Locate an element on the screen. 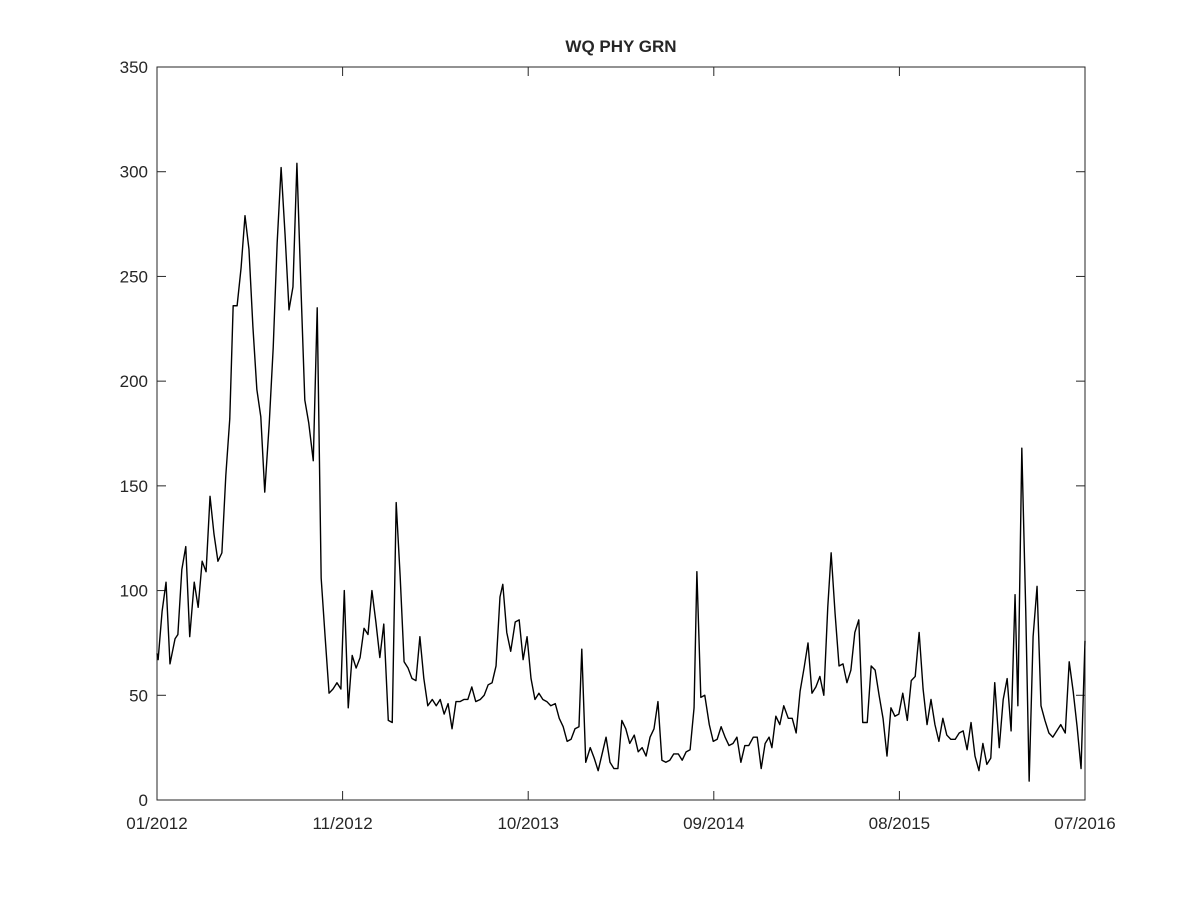 This screenshot has width=1200, height=900. x-tick-label: 11/2012 is located at coordinates (342, 823).